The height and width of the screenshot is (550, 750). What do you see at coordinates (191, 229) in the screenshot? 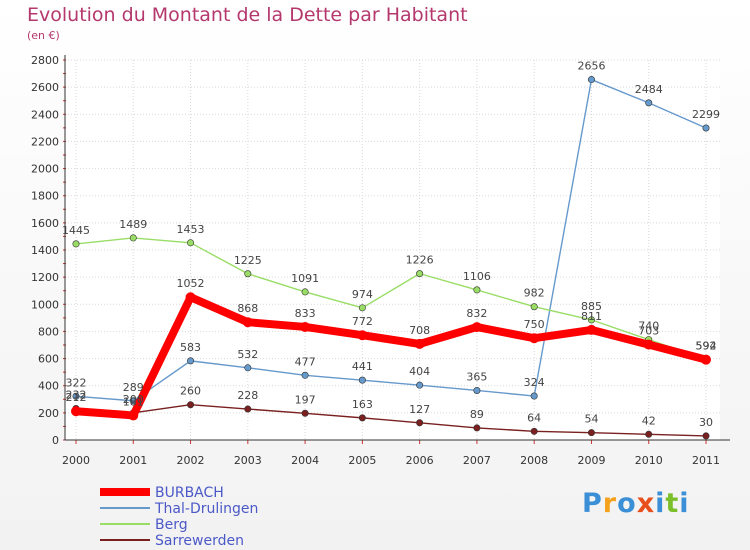
I see `data-label: 1453` at bounding box center [191, 229].